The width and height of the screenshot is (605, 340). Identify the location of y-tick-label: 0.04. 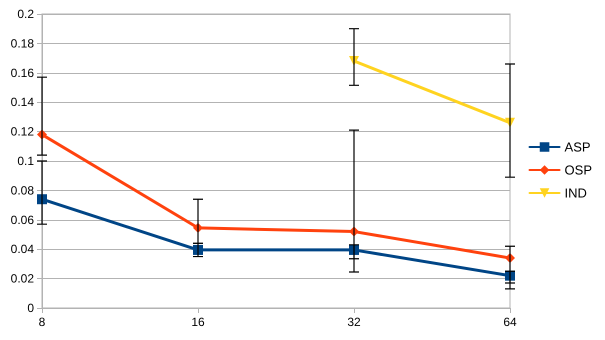
(22, 249).